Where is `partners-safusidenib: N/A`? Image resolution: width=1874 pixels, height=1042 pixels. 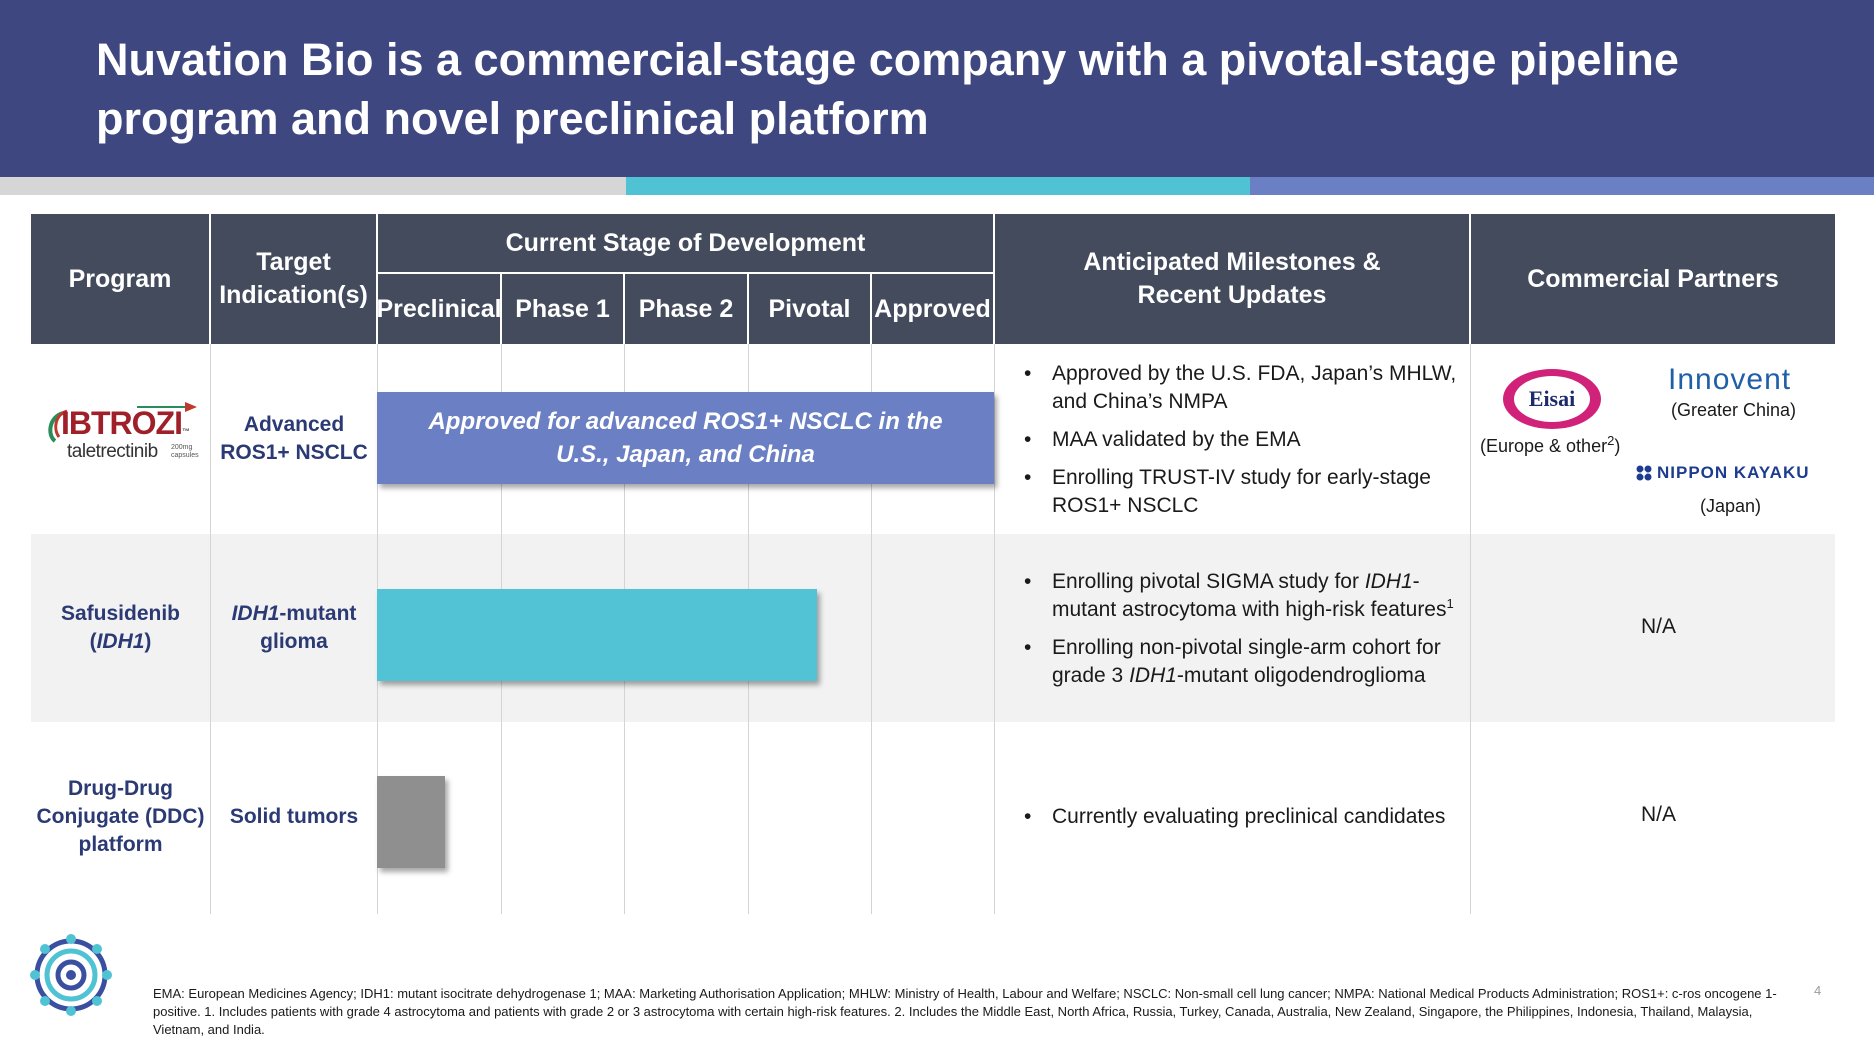 partners-safusidenib: N/A is located at coordinates (1659, 626).